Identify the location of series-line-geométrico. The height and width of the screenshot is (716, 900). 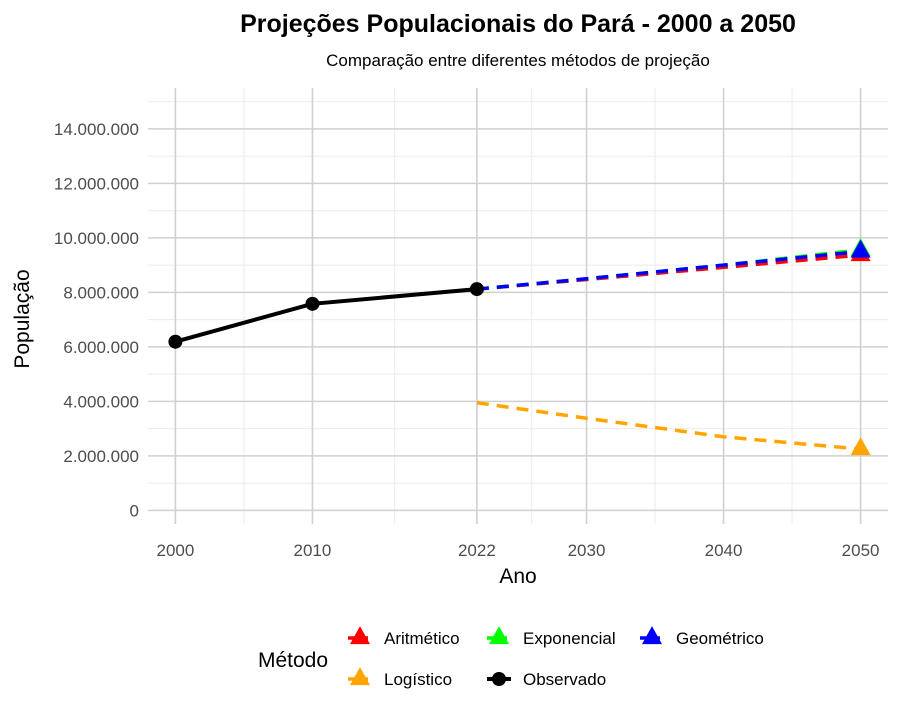
(668, 270).